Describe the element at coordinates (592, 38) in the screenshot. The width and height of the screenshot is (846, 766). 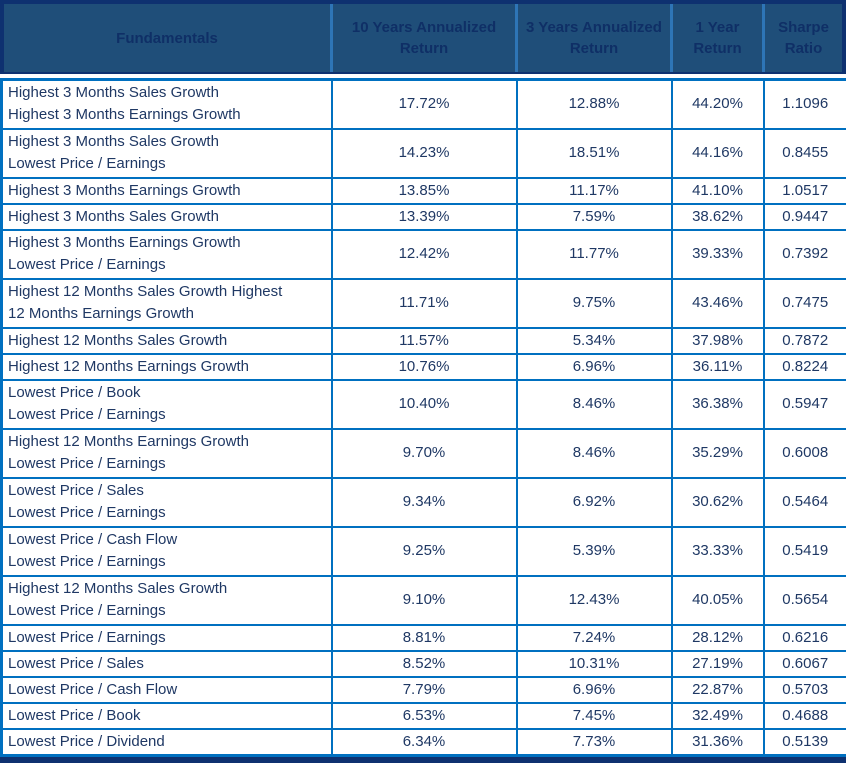
I see `column-header-3y-annualized-return: 3 Years Annualized Return` at that location.